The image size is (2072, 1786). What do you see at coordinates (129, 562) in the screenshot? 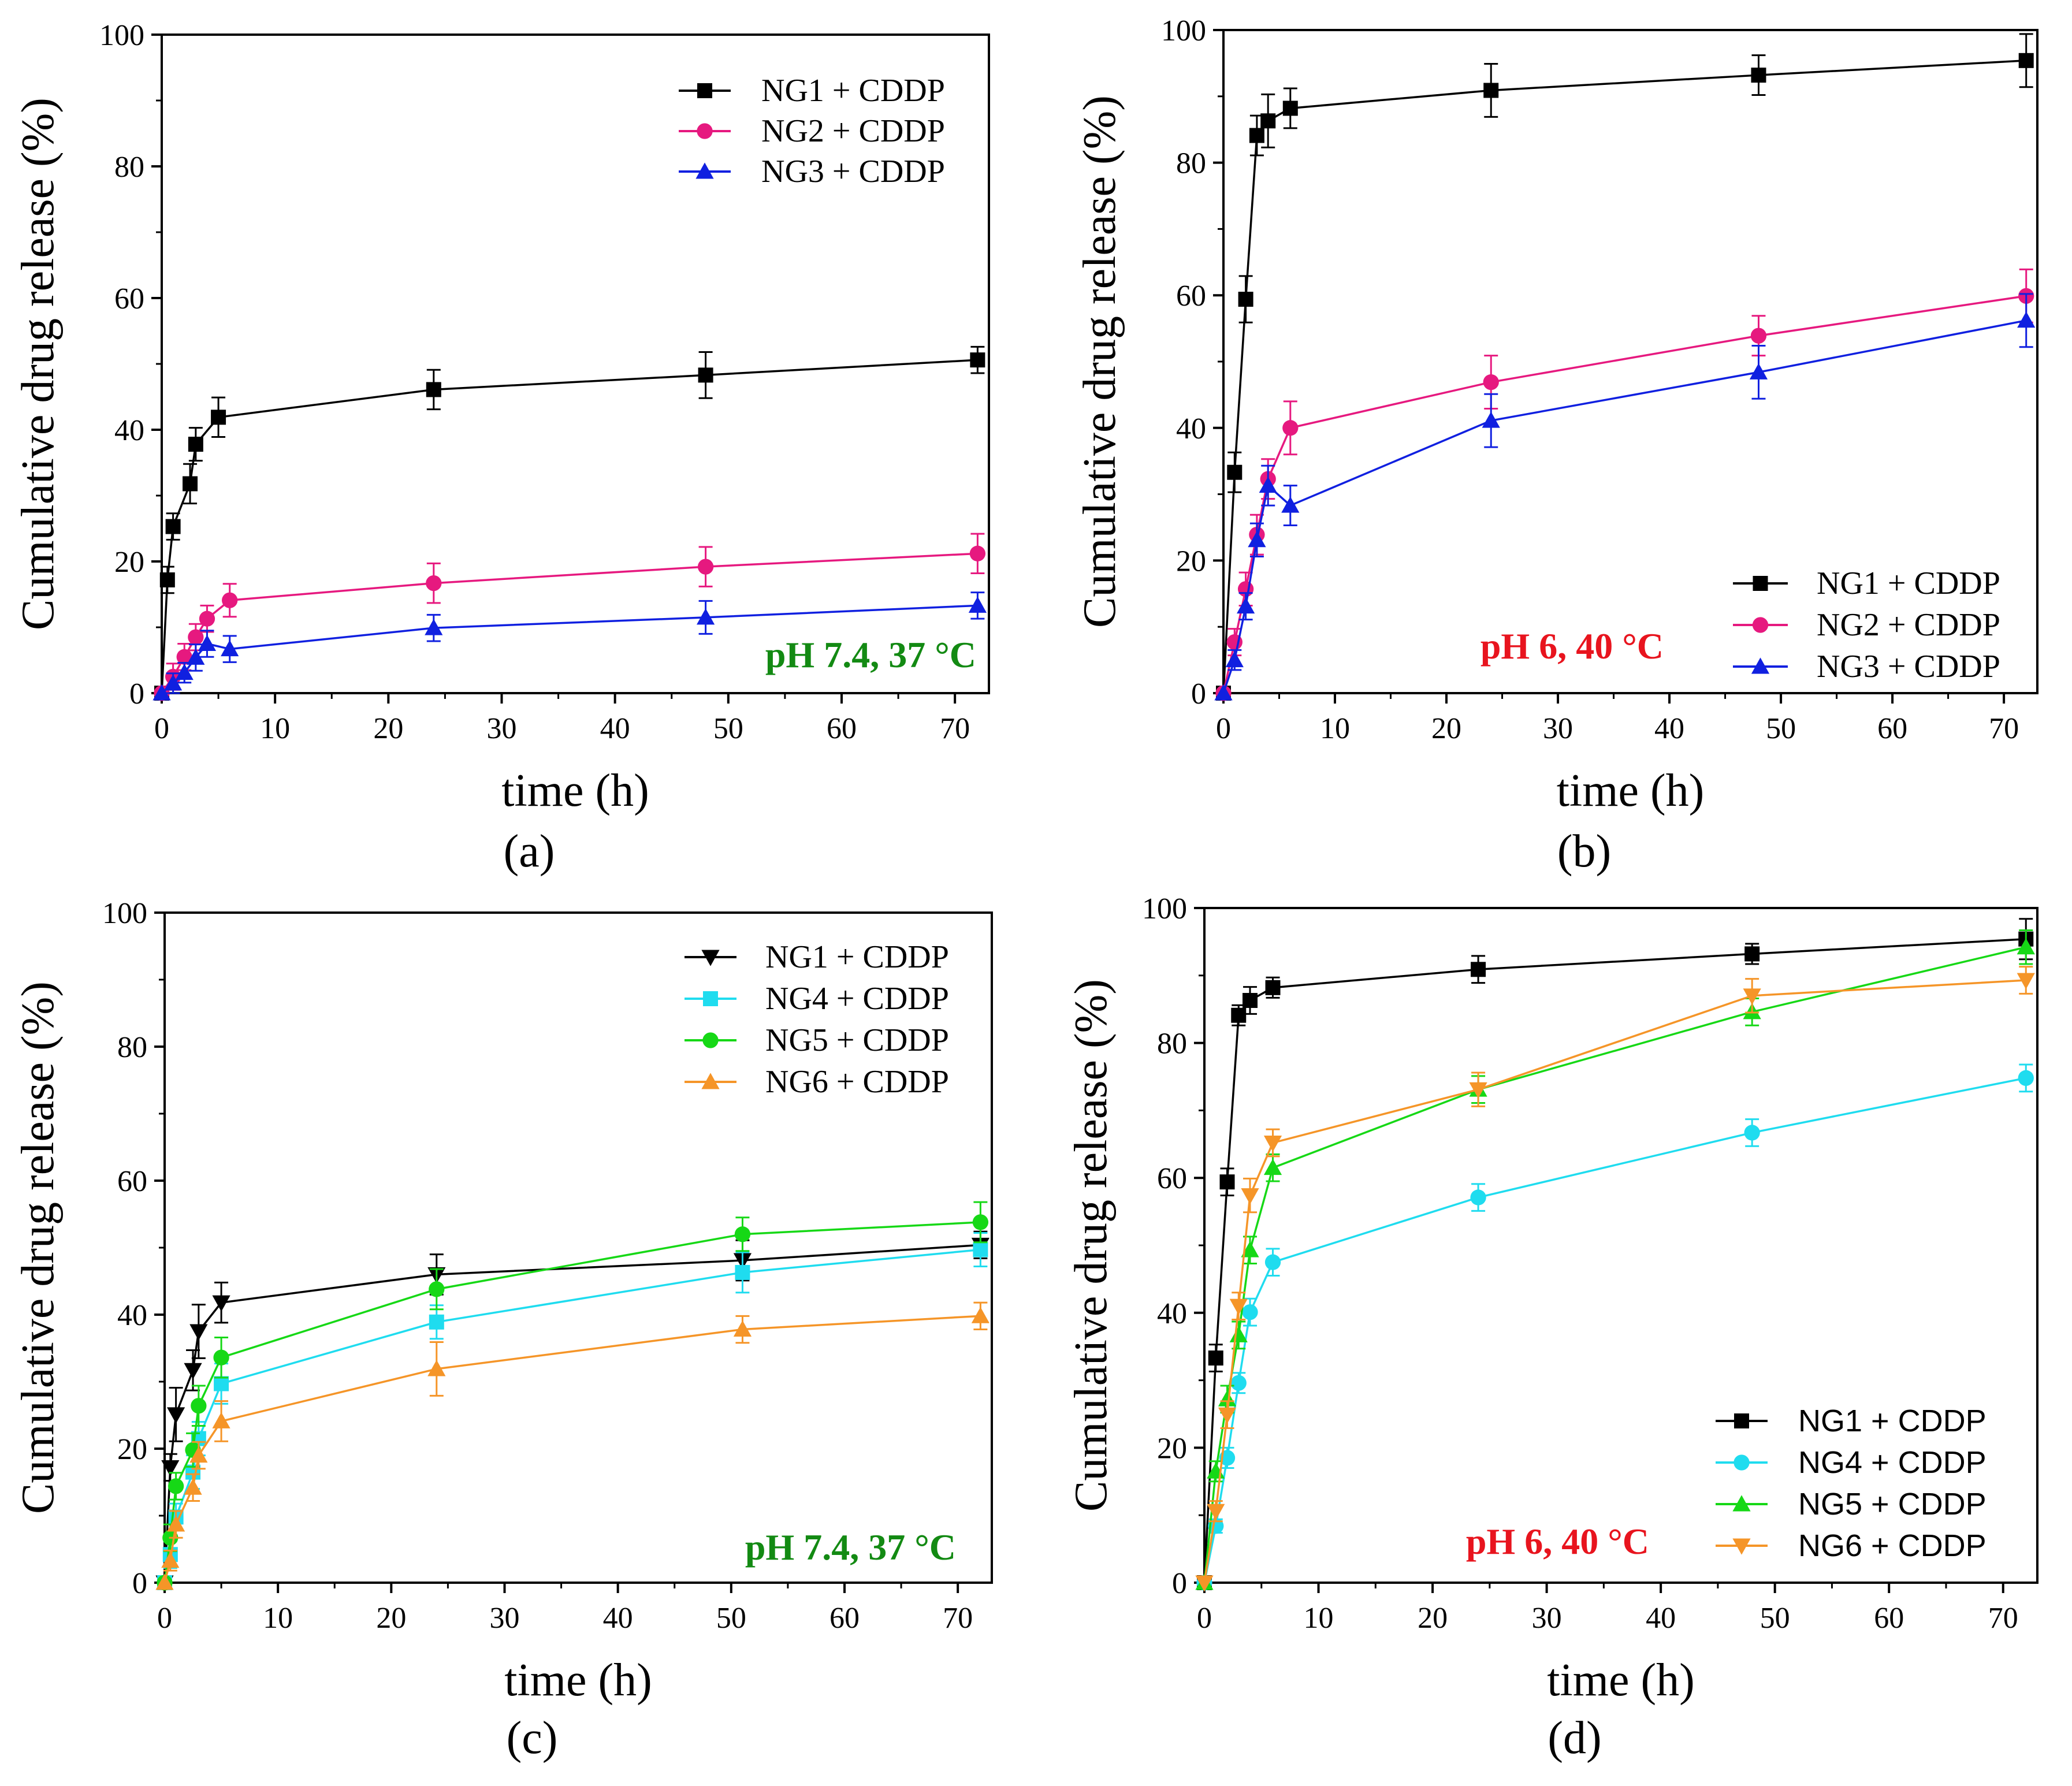
I see `y-tick-label: 20` at bounding box center [129, 562].